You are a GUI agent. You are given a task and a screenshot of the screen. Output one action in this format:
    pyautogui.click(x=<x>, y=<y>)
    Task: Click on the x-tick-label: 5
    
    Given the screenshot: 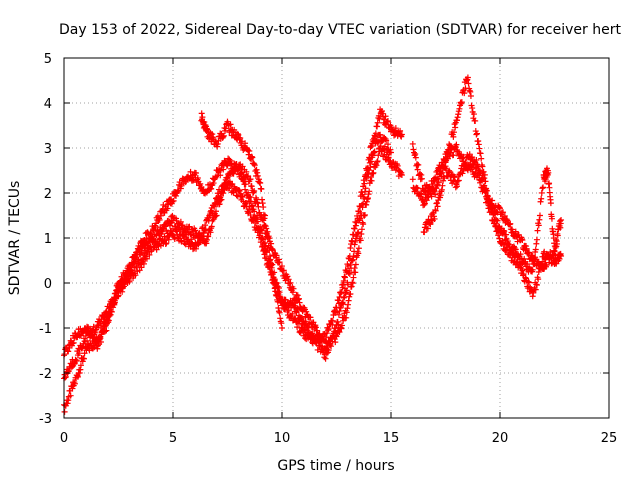 What is the action you would take?
    pyautogui.click(x=173, y=438)
    